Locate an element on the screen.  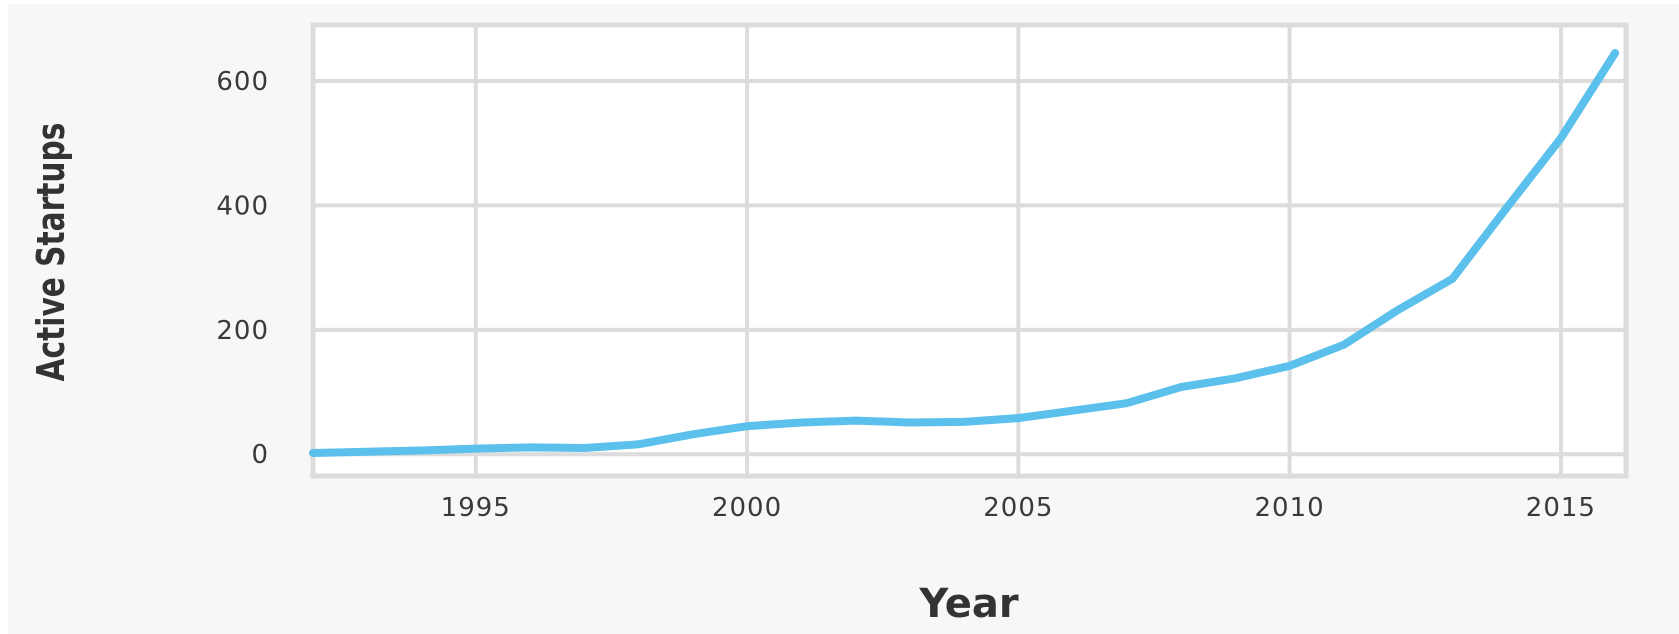
x-tick-label: 2000 is located at coordinates (747, 508).